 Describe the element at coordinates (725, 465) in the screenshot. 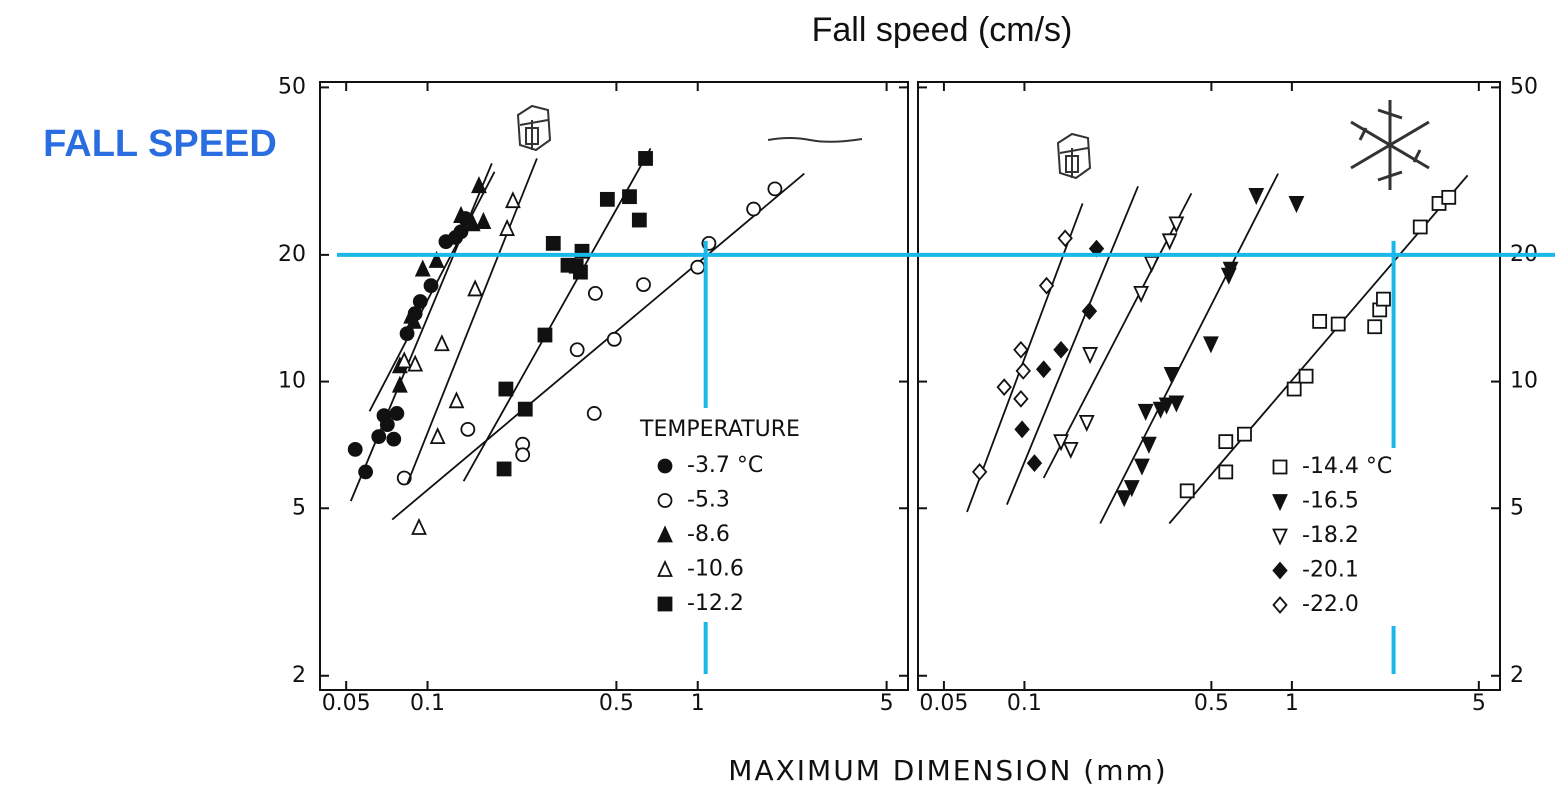

I see `legend-label: -3.7 °C` at that location.